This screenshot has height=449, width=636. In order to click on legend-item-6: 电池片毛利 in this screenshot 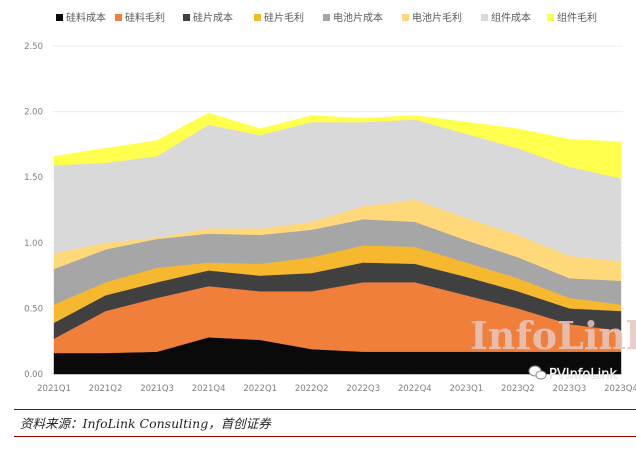, I will do `click(432, 17)`.